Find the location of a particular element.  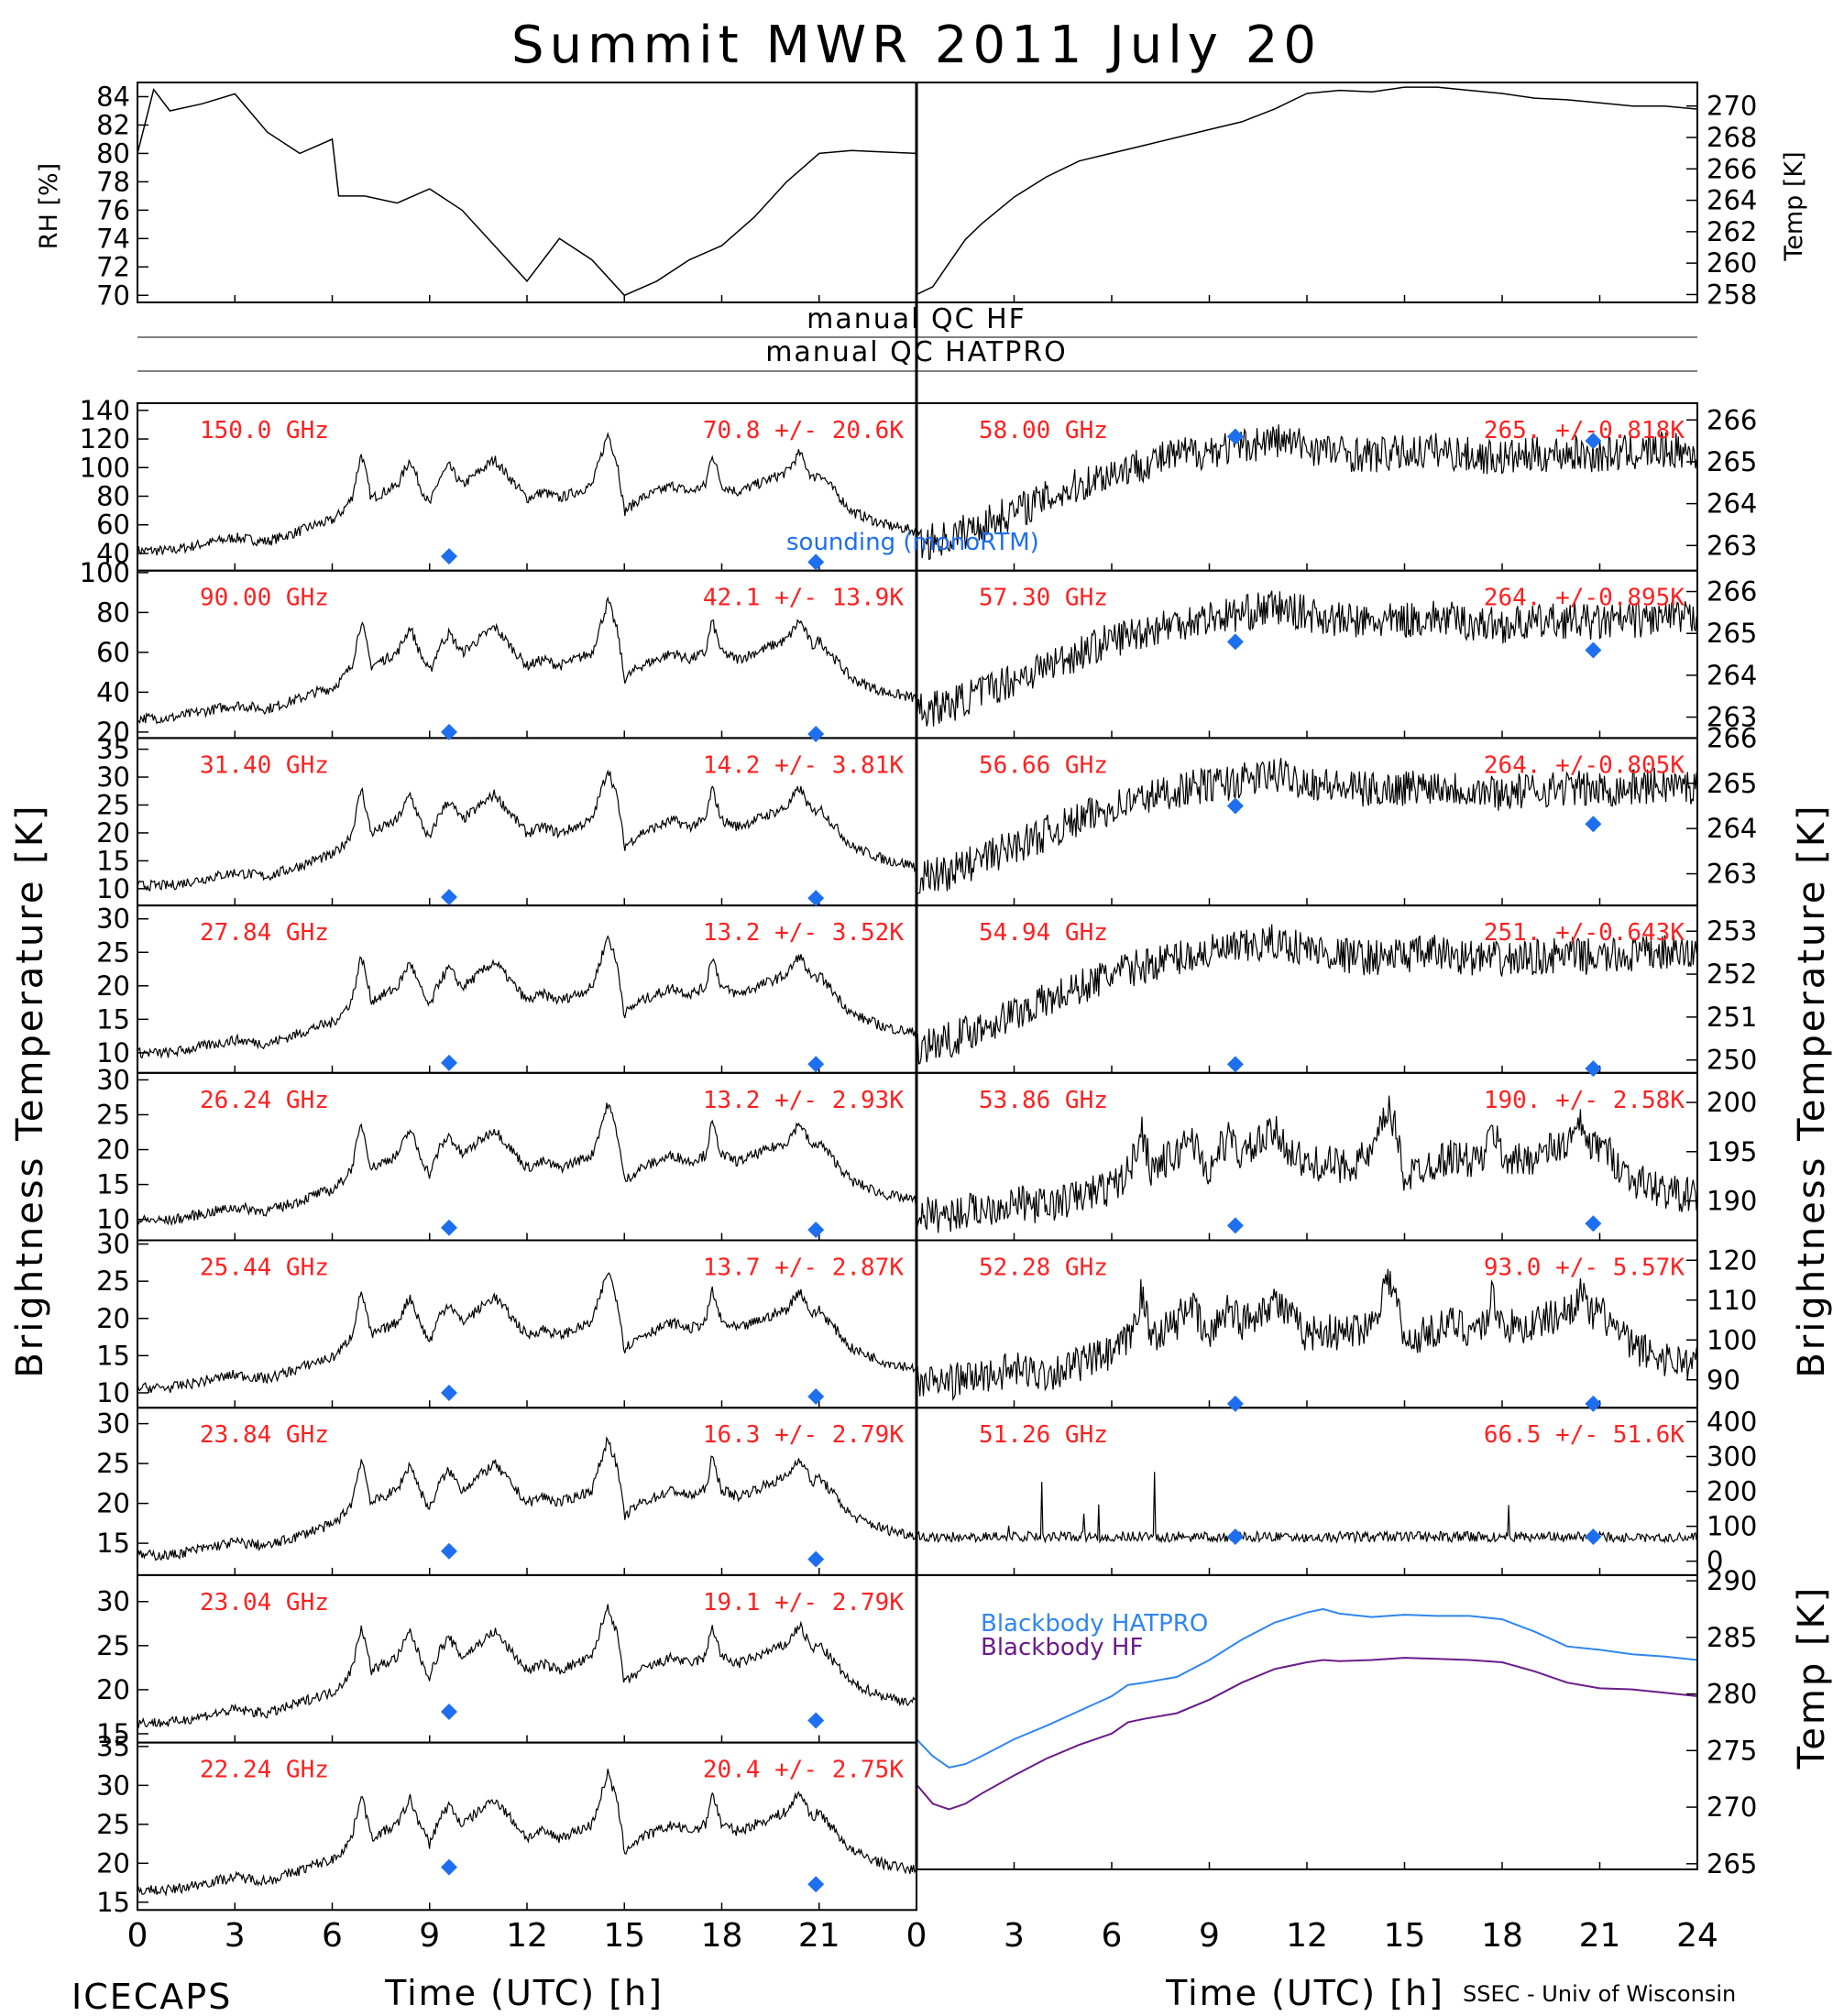

trace-rh is located at coordinates (527, 192).